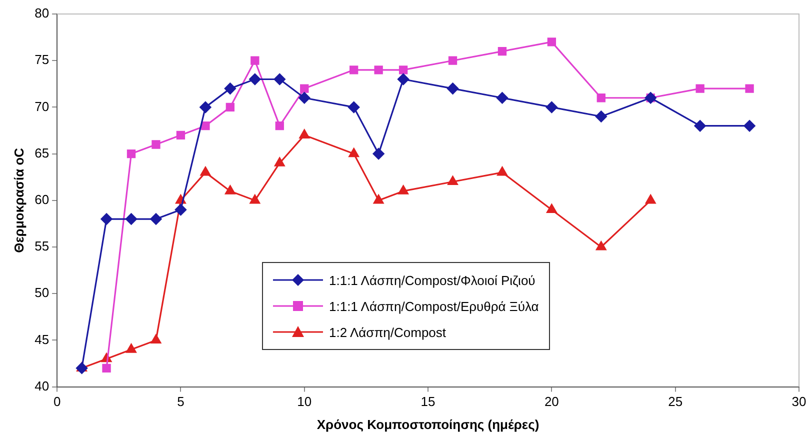  Describe the element at coordinates (799, 402) in the screenshot. I see `x-tick-label: 30` at that location.